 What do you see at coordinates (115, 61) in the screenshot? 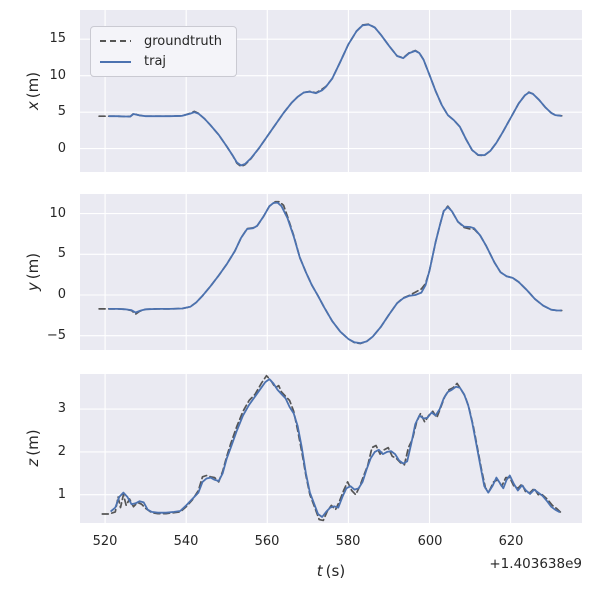
I see `legend-traj-line-sample` at bounding box center [115, 61].